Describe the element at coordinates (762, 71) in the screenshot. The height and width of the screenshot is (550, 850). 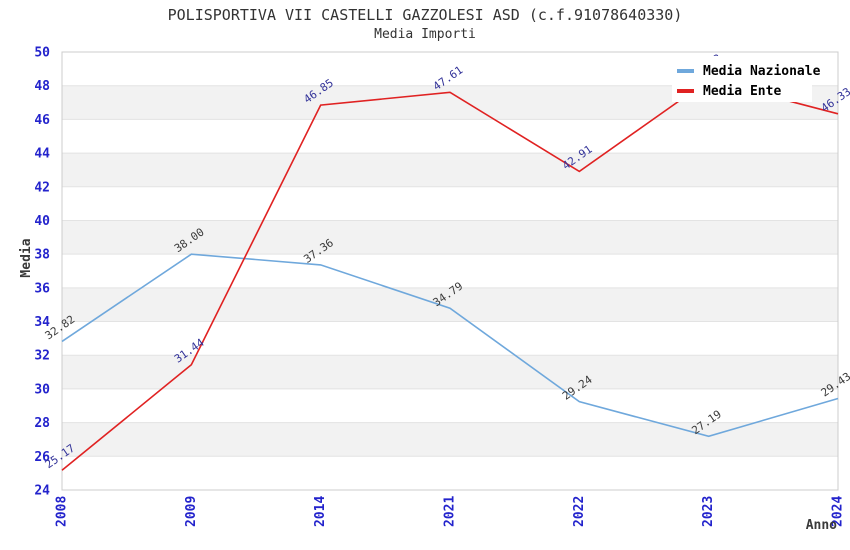
I see `legend-label: Media Nazionale` at that location.